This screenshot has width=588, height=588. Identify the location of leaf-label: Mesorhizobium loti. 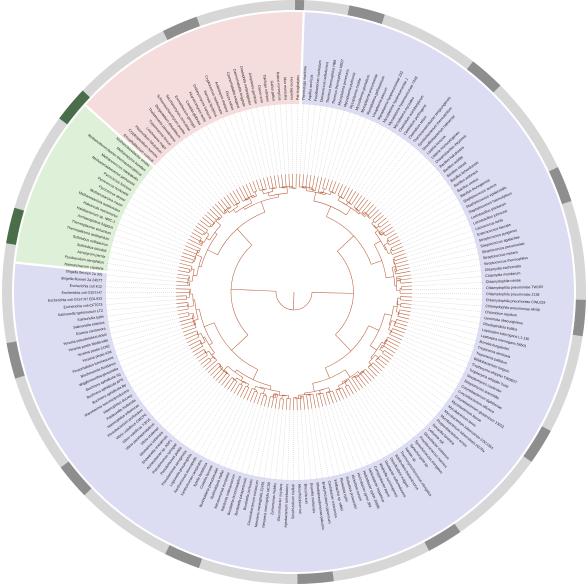
(299, 499).